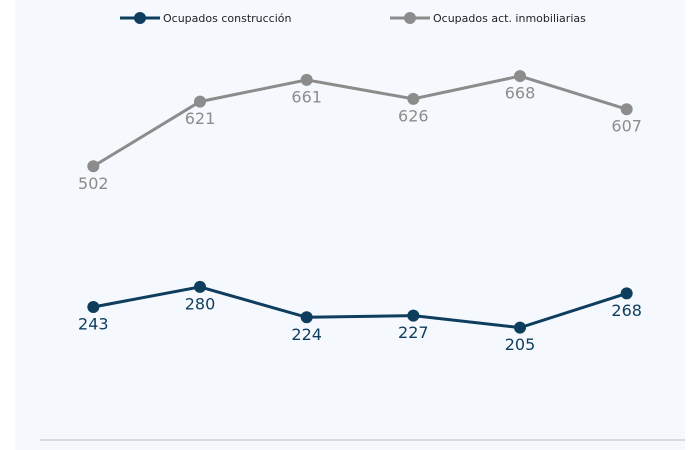 This screenshot has height=450, width=700. I want to click on data-label: 227, so click(413, 332).